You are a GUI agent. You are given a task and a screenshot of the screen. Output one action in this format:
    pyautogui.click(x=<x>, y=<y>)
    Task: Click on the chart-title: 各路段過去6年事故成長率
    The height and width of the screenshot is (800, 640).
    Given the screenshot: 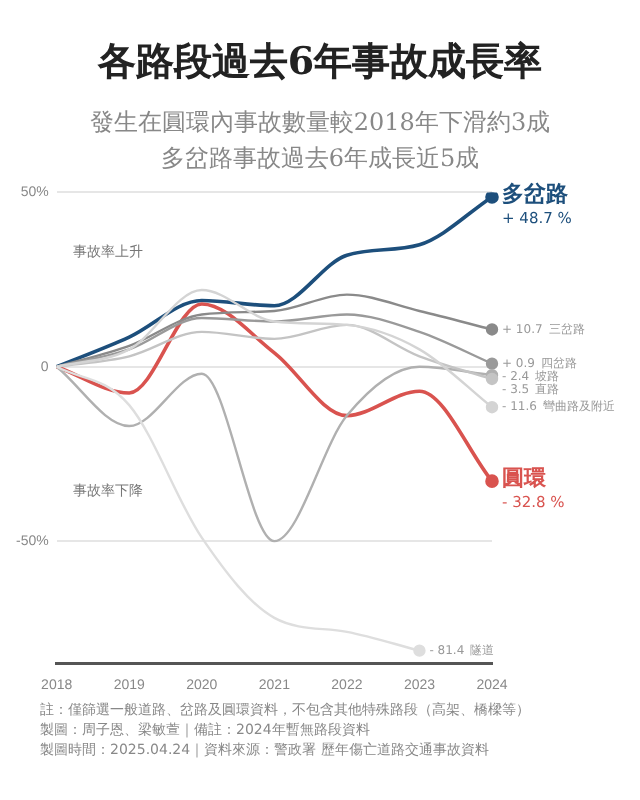 What is the action you would take?
    pyautogui.click(x=320, y=63)
    